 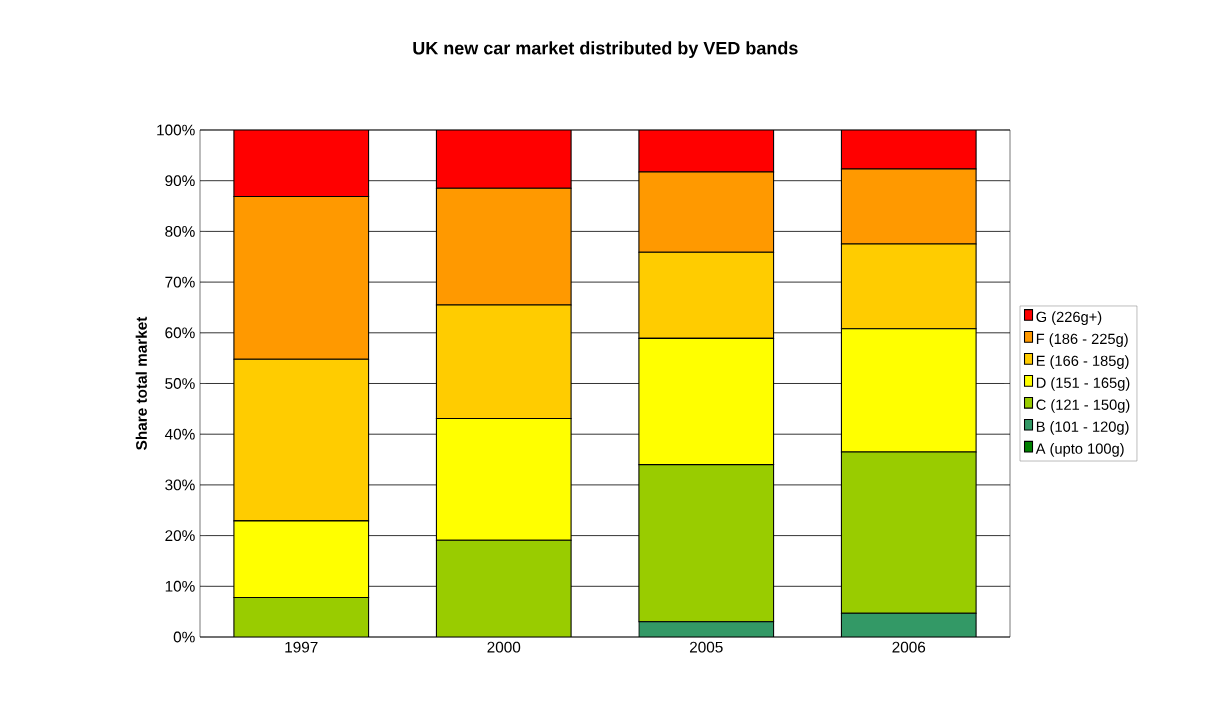 What do you see at coordinates (180, 383) in the screenshot?
I see `y-tick-label: 50%` at bounding box center [180, 383].